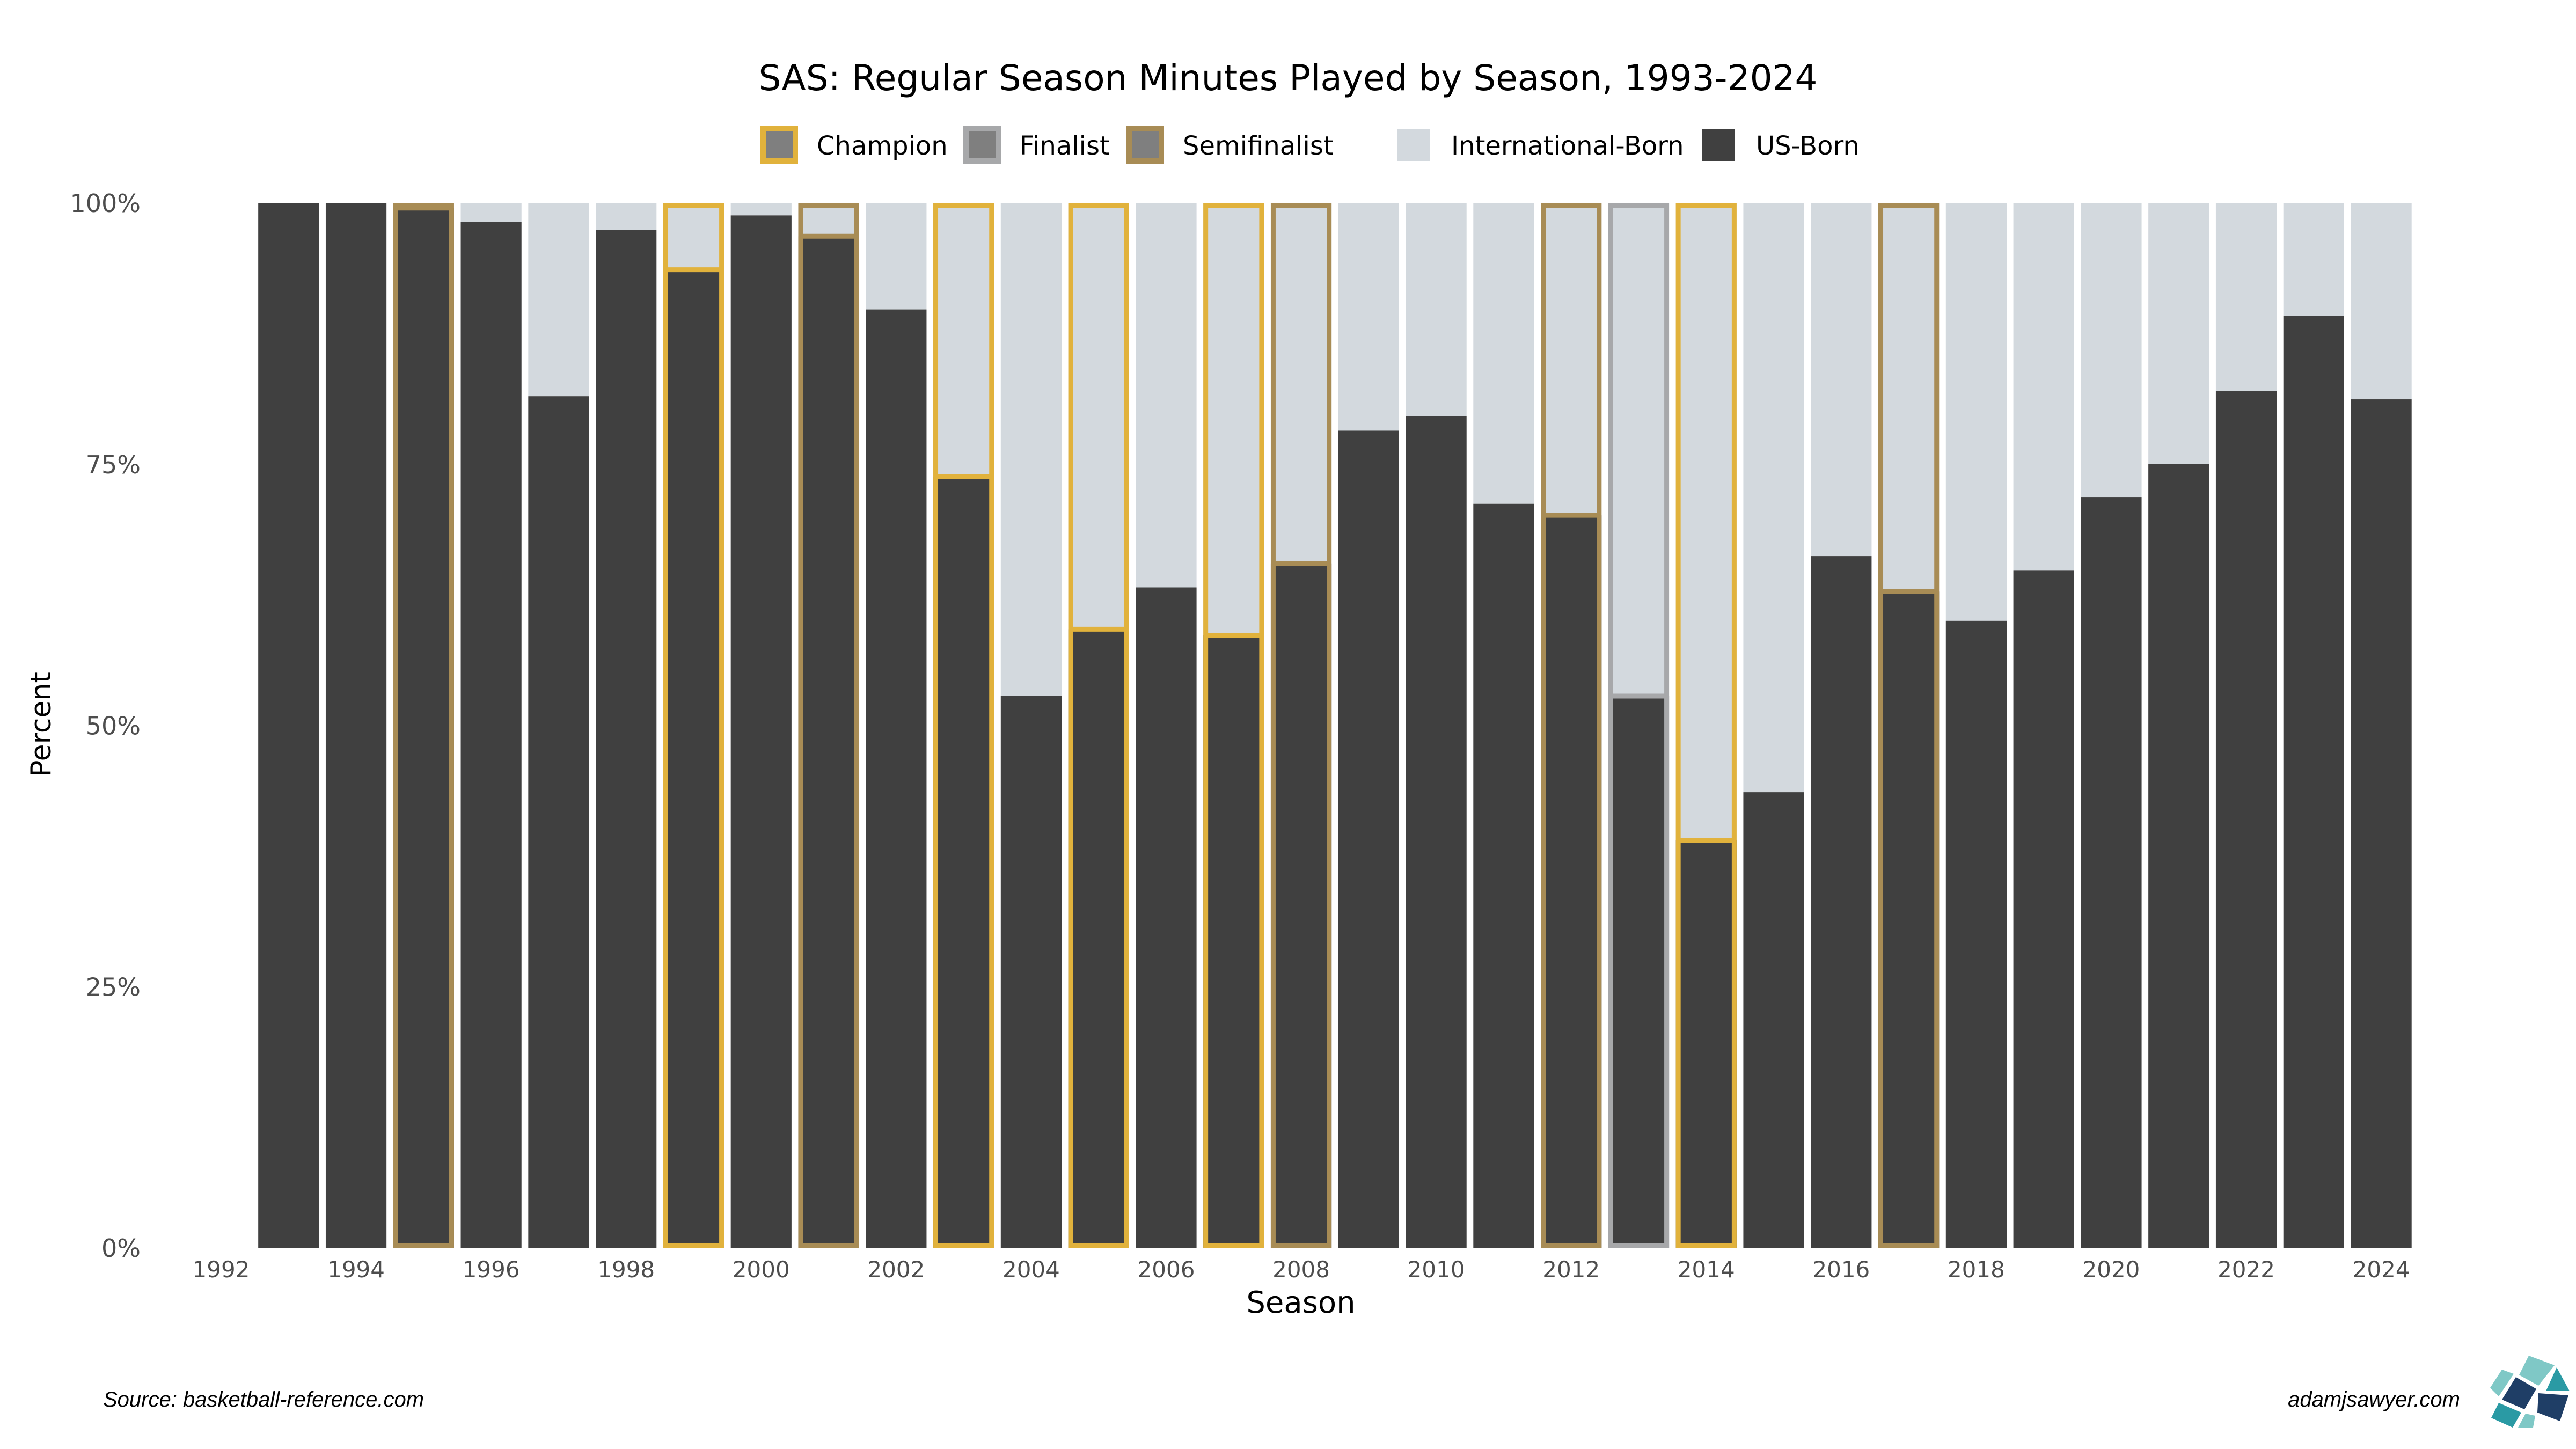 Image resolution: width=2576 pixels, height=1449 pixels. Describe the element at coordinates (2381, 1269) in the screenshot. I see `x-tick-label: 2024` at that location.